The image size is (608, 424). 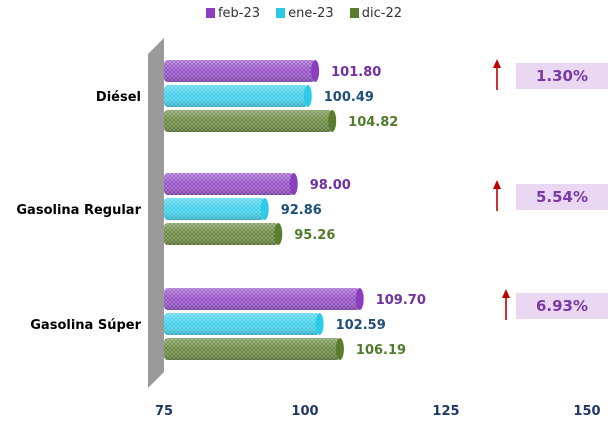 I want to click on value-label: 92.86, so click(x=301, y=210).